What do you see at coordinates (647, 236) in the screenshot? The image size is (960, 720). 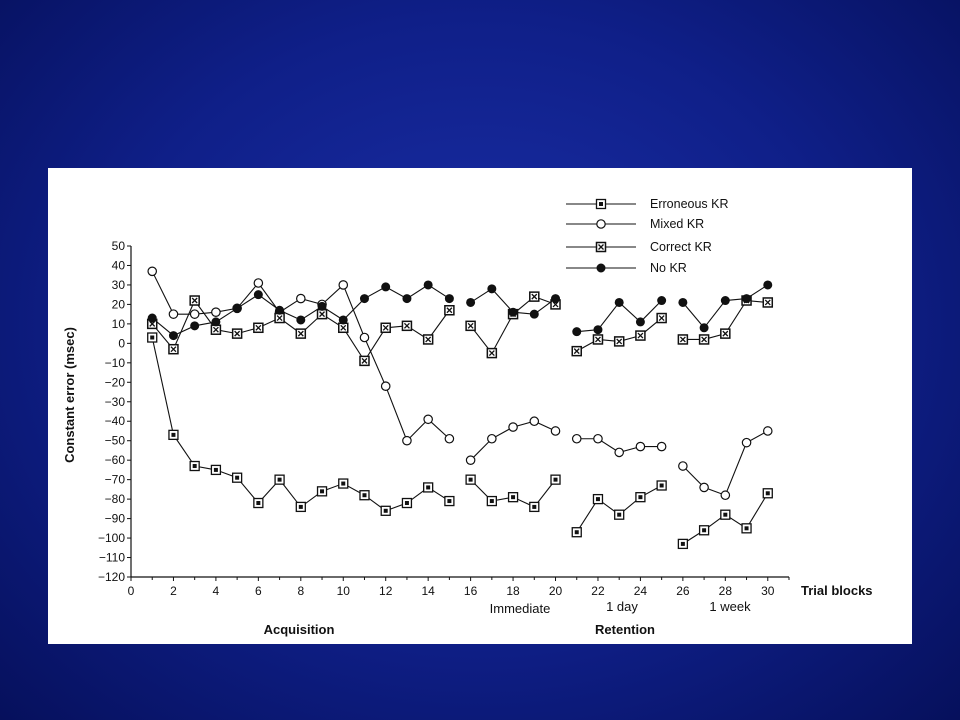 I see `legend: Erroneous KR Mixed KR Correct KR No KR` at bounding box center [647, 236].